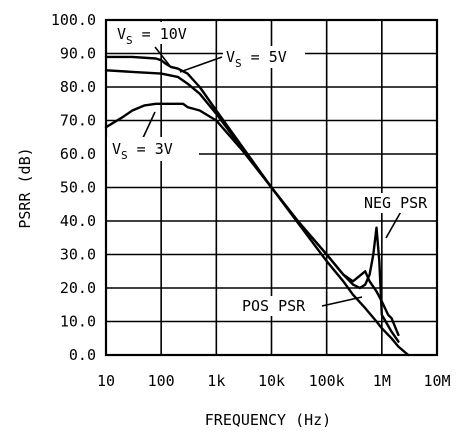 This screenshot has width=461, height=435. I want to click on leader-vs10, so click(162, 56).